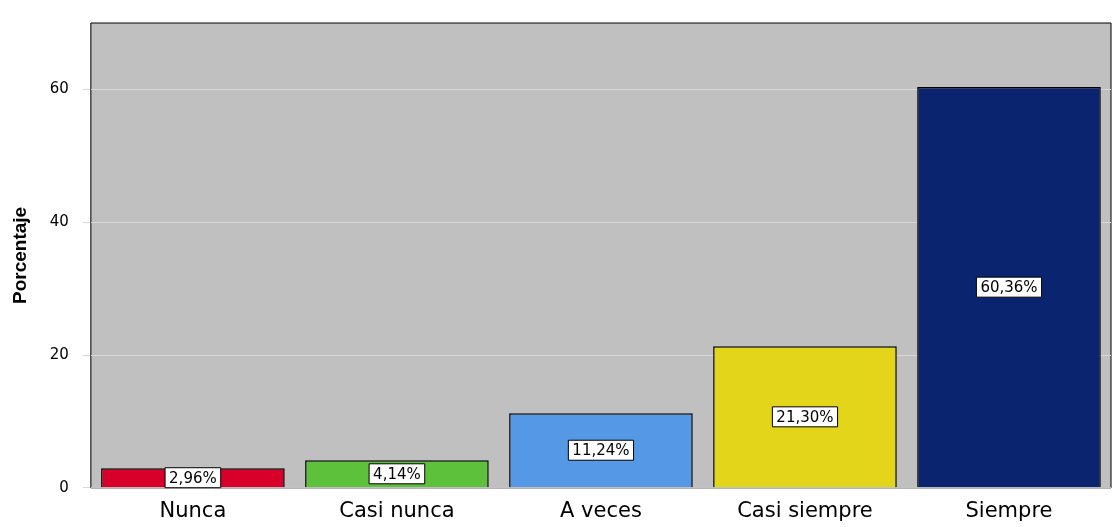  Describe the element at coordinates (59, 88) in the screenshot. I see `y-tick-label: 60` at that location.